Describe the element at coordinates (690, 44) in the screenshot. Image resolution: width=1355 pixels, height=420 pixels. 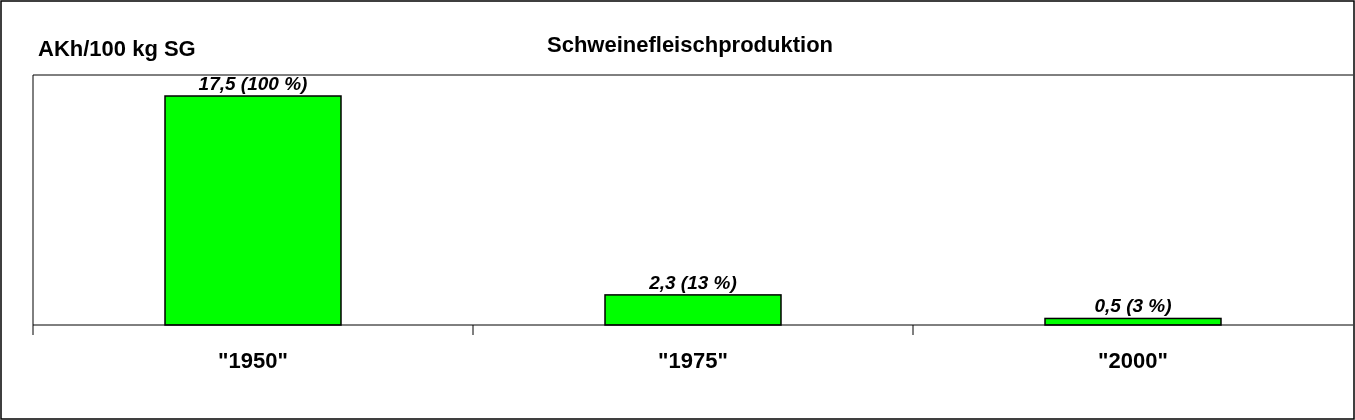
I see `chart-title: Schweinefleischproduktion` at that location.